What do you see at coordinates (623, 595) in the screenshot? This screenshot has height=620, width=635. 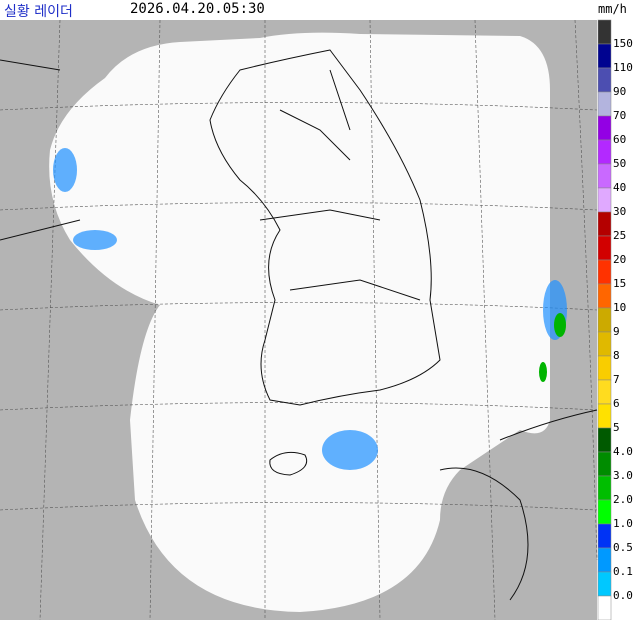 I see `legend-label: 0.0` at bounding box center [623, 595].